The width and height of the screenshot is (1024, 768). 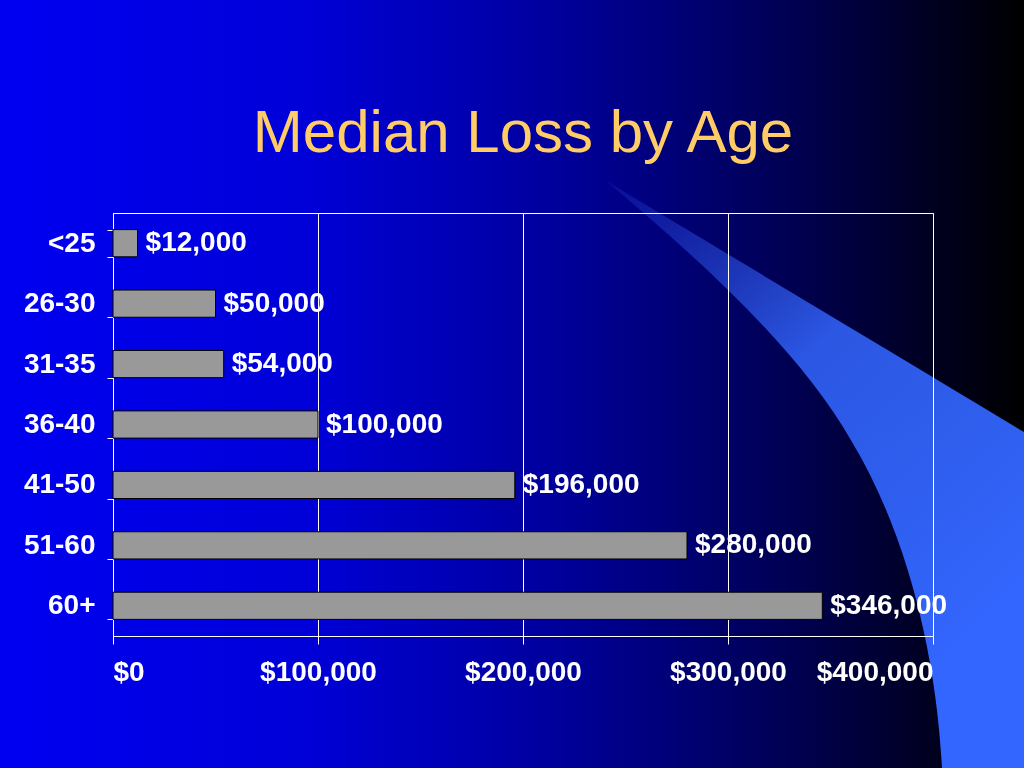 I want to click on data-label: $100,000, so click(x=384, y=423).